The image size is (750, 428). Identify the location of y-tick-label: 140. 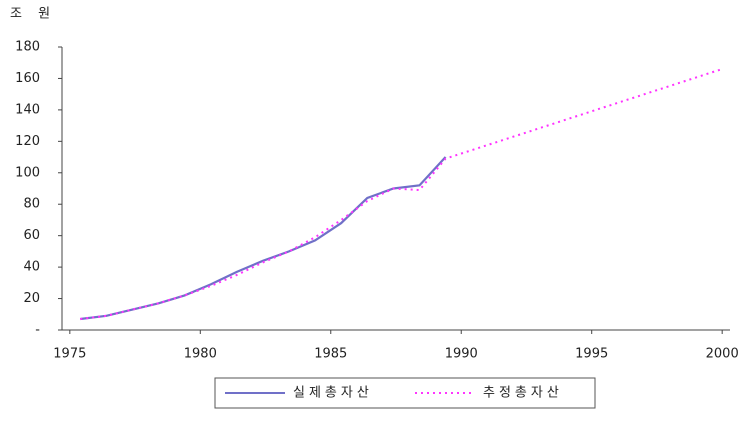
(27, 109).